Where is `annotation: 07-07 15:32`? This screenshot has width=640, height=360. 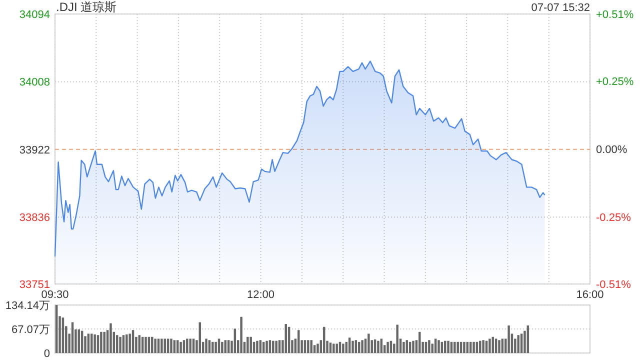
annotation: 07-07 15:32 is located at coordinates (560, 8).